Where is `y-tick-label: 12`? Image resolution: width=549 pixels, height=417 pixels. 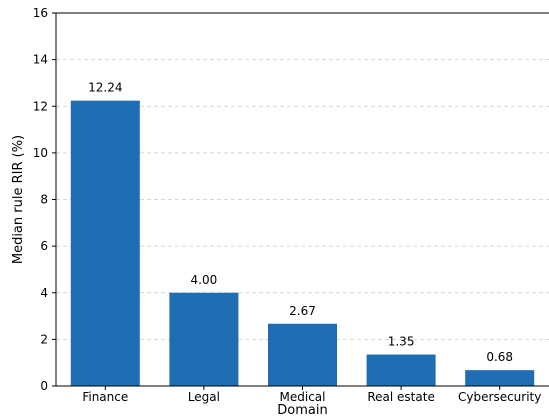 y-tick-label: 12 is located at coordinates (40, 106).